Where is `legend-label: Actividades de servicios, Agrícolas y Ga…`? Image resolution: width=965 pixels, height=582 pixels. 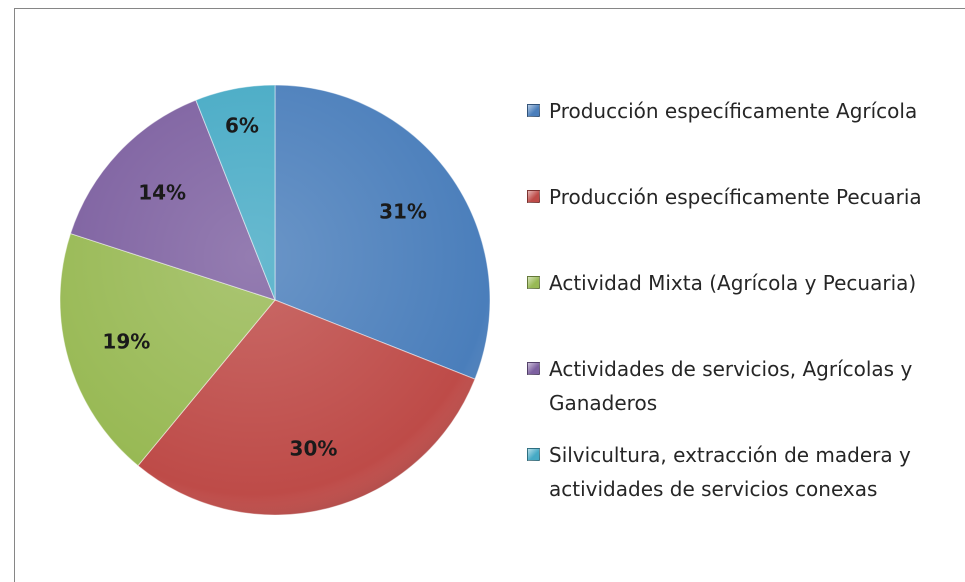
legend-label: Actividades de servicios, Agrícolas y Ga… is located at coordinates (731, 386).